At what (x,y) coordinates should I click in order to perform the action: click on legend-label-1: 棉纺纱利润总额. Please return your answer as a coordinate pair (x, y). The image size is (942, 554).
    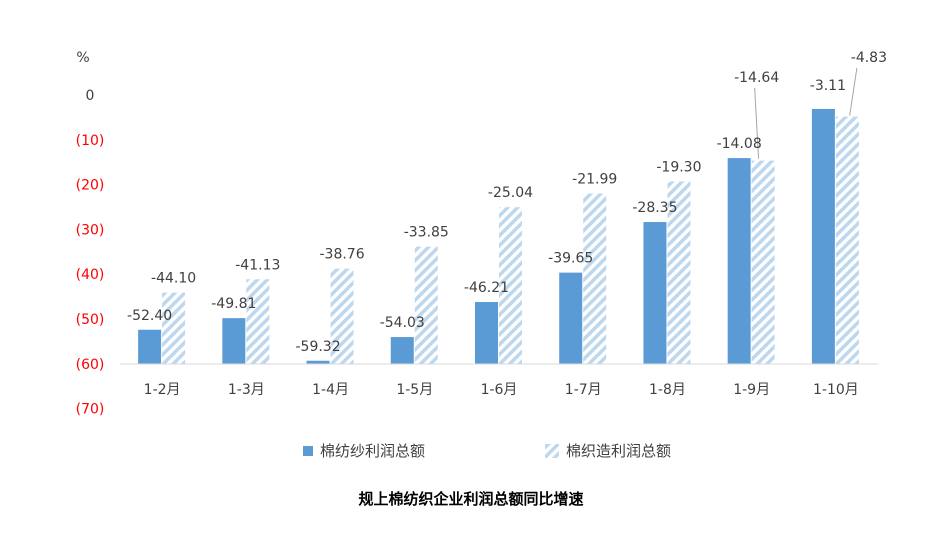
    Looking at the image, I should click on (372, 451).